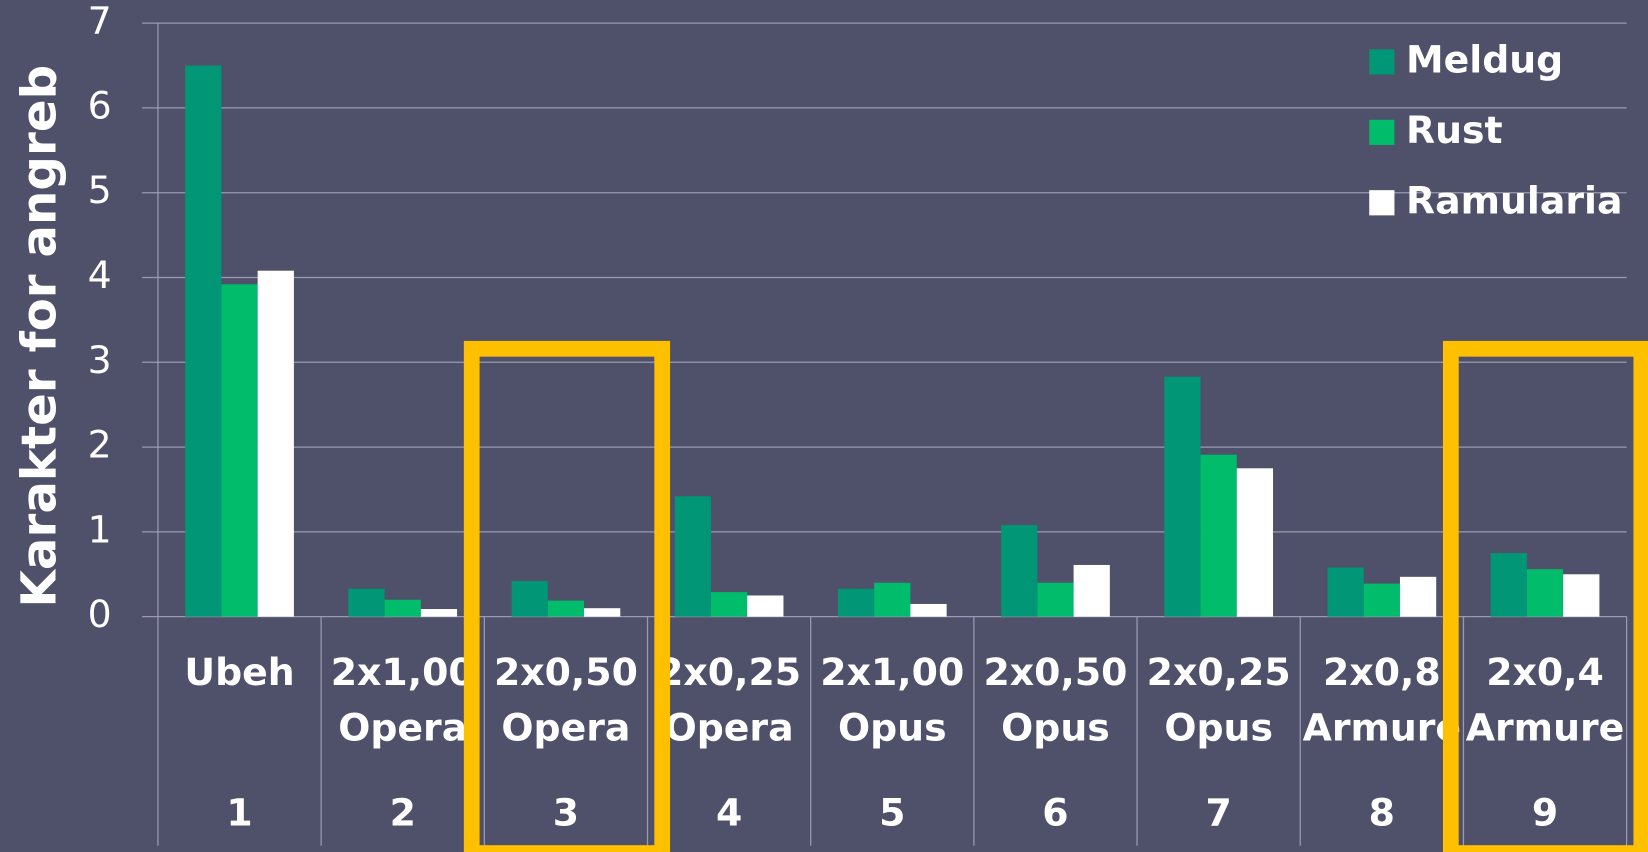 Image resolution: width=1648 pixels, height=852 pixels. Describe the element at coordinates (100, 360) in the screenshot. I see `y-tick-label: 3` at that location.